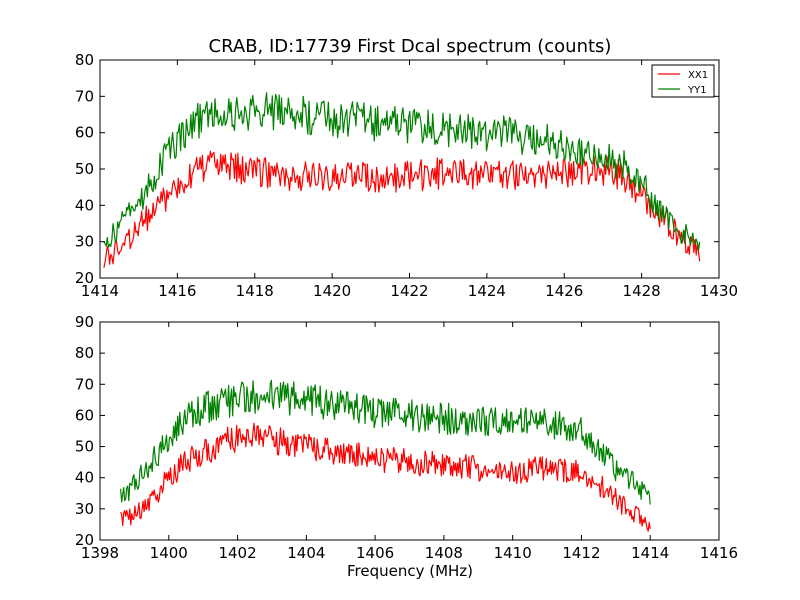  I want to click on x-tick-label-6: 1426, so click(564, 291).